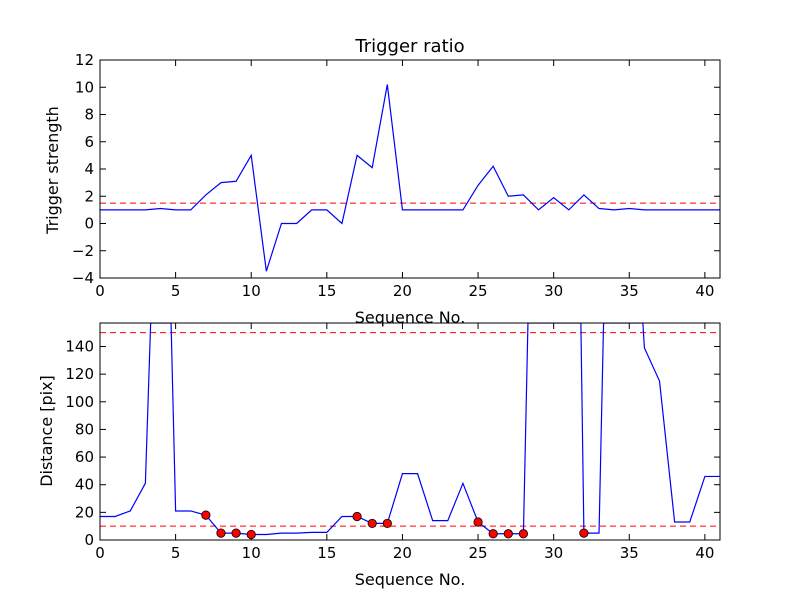 The height and width of the screenshot is (604, 800). Describe the element at coordinates (79, 346) in the screenshot. I see `y-tick-label: 140` at that location.